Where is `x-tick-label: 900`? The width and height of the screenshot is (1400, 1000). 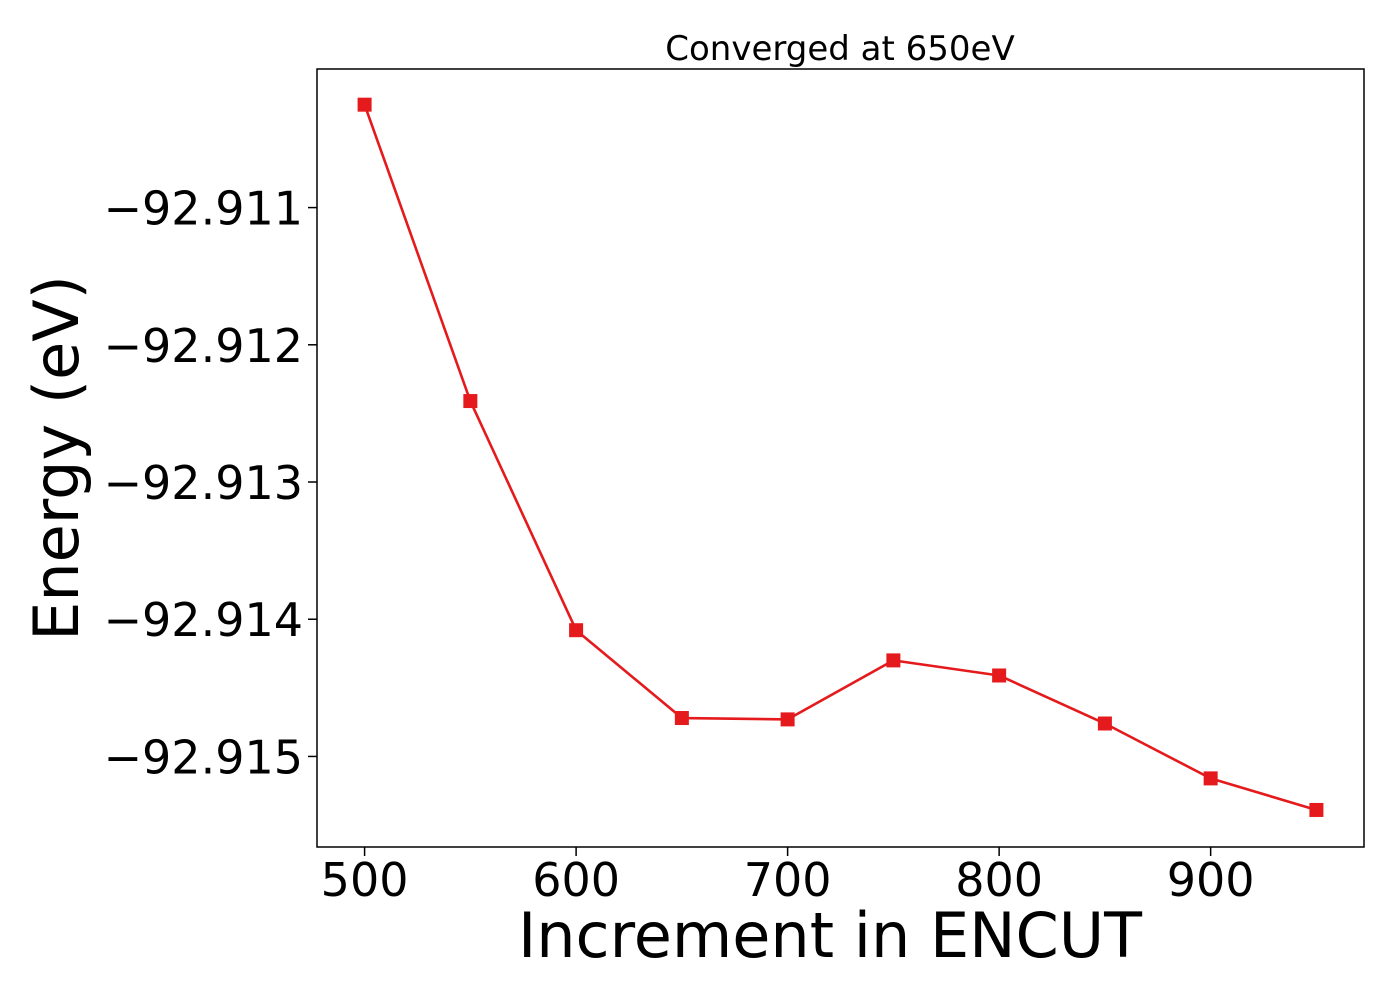 x-tick-label: 900 is located at coordinates (1211, 880).